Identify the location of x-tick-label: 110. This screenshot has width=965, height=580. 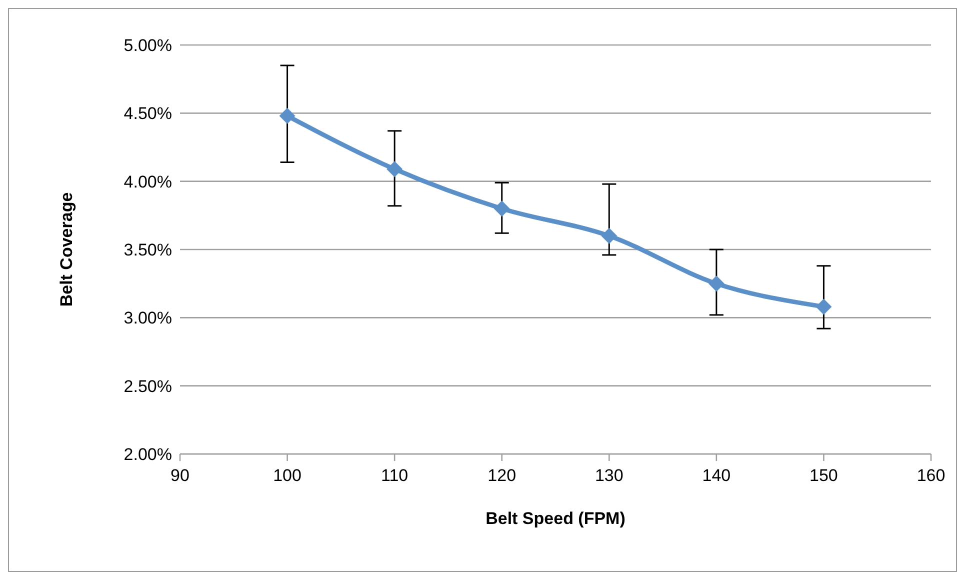
(394, 475).